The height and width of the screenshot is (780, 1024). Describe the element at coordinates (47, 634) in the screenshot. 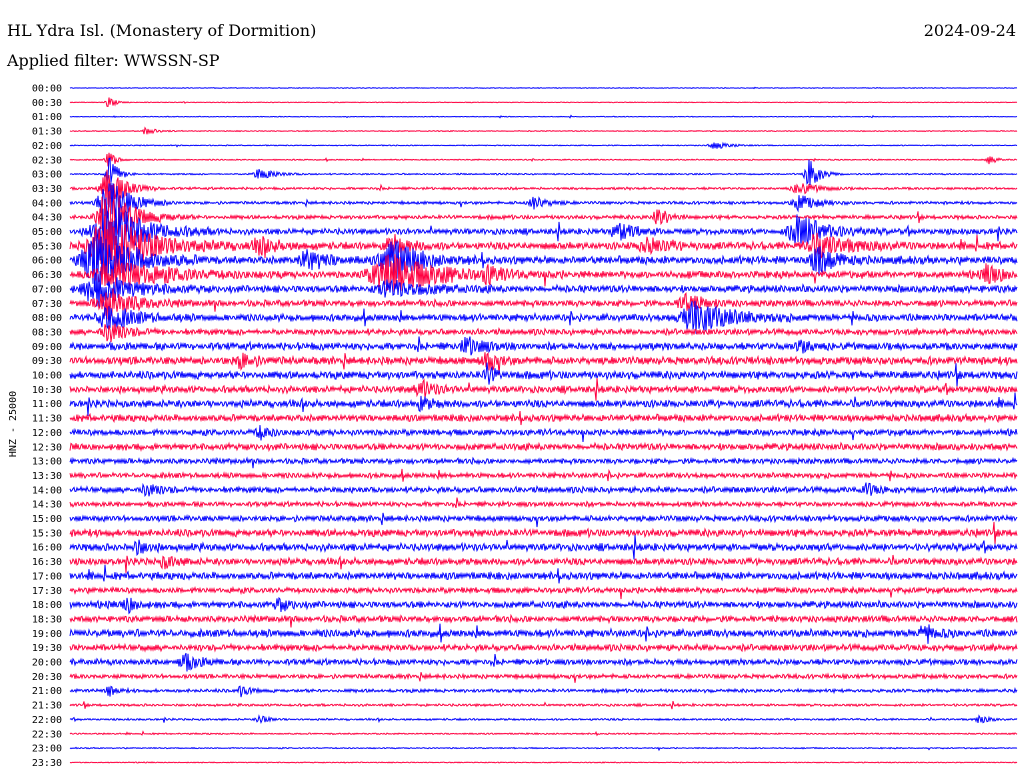

I see `time-label: 19:00` at that location.